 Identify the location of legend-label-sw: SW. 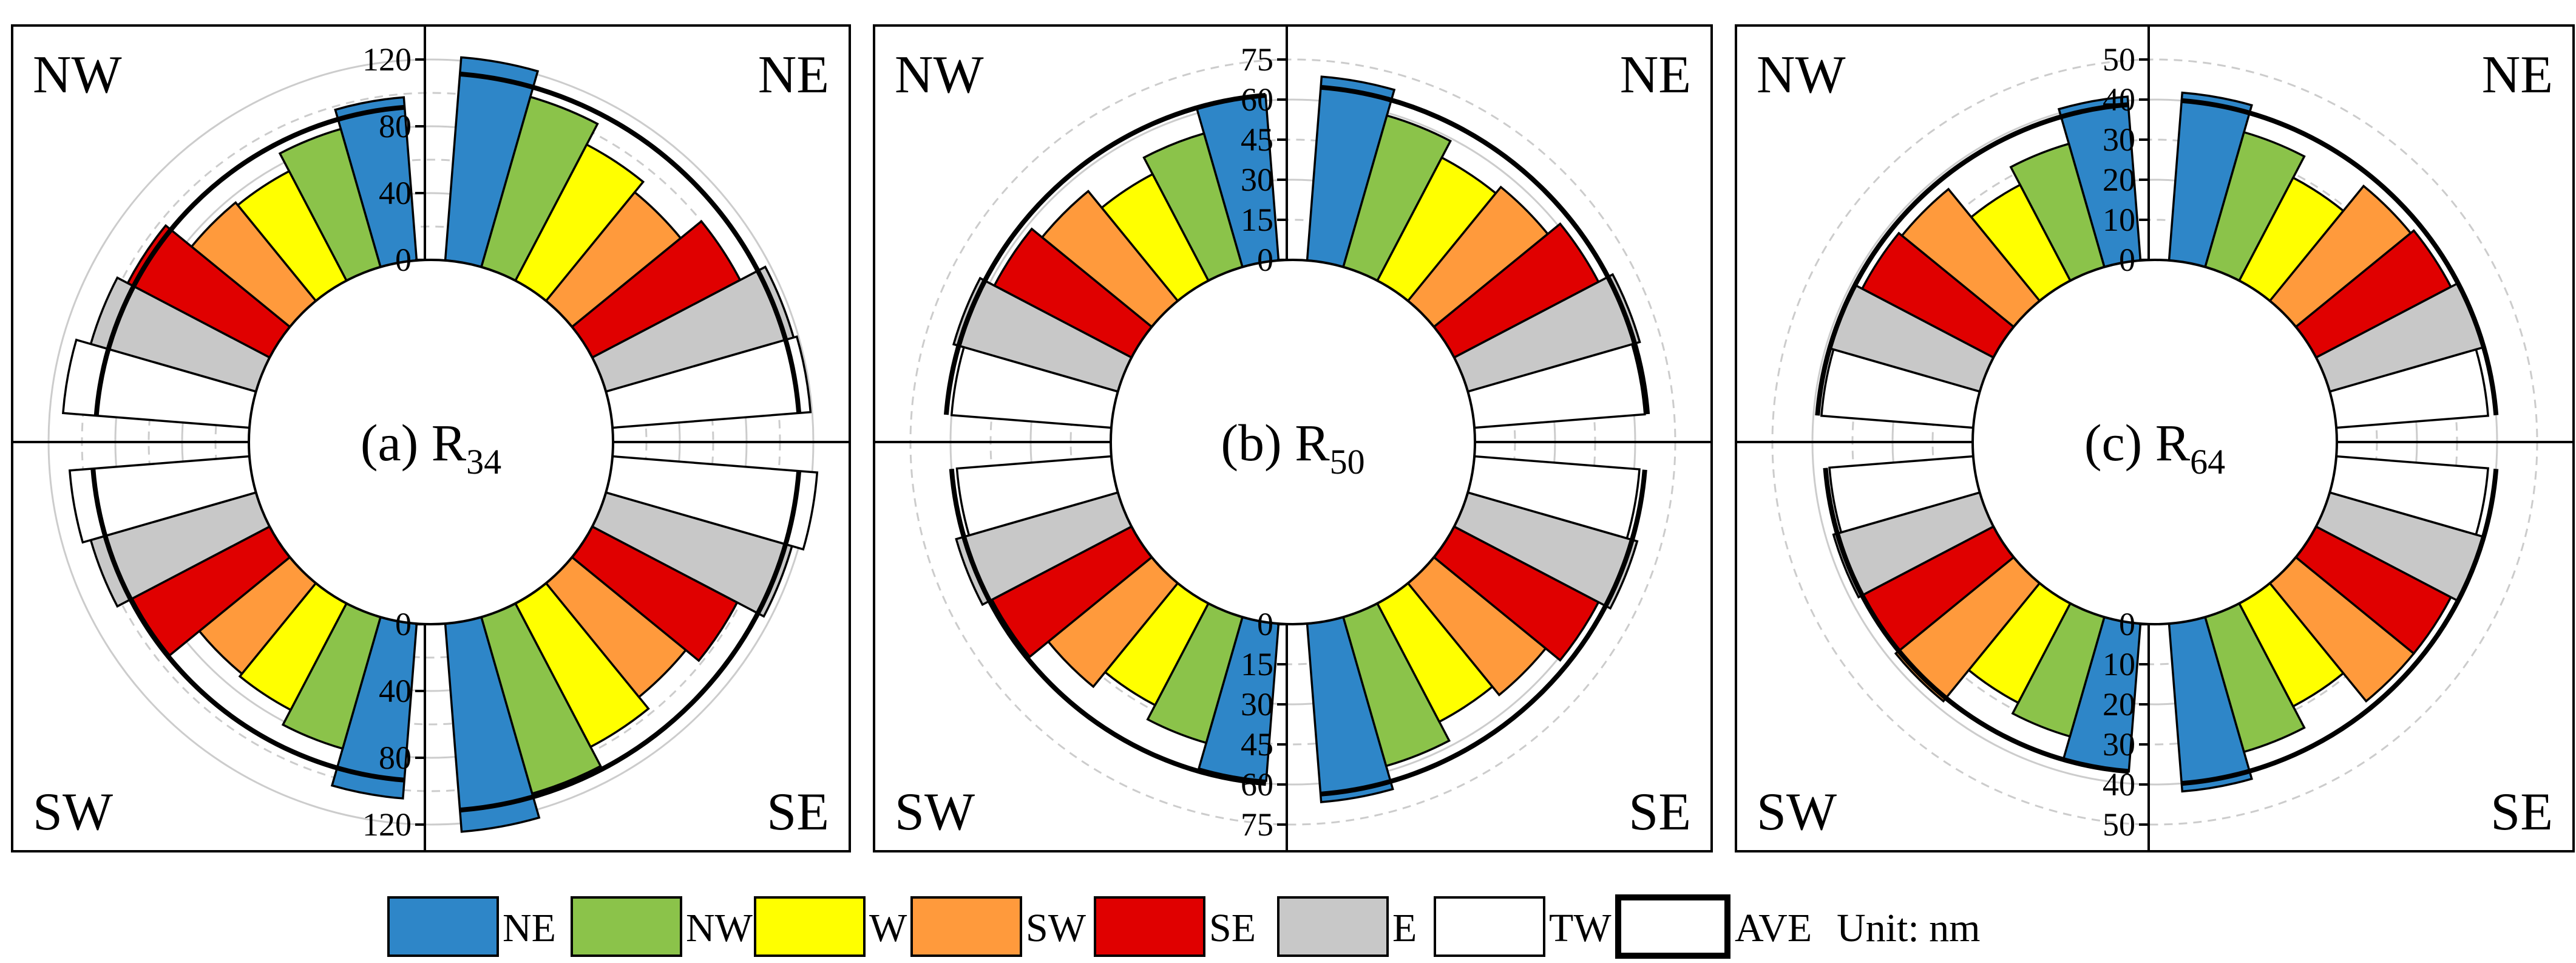
(1056, 928).